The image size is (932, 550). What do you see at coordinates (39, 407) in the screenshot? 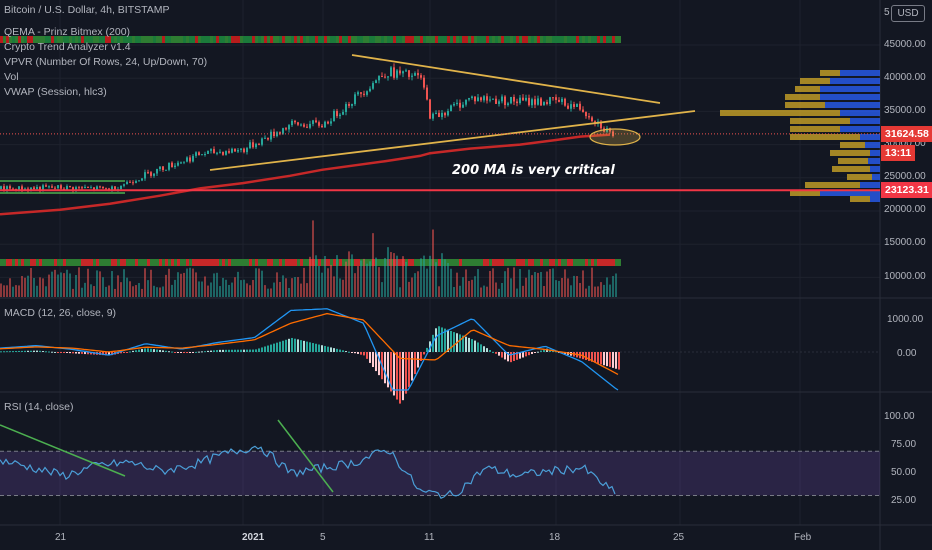
I see `rsi-title: RSI (14, close)` at bounding box center [39, 407].